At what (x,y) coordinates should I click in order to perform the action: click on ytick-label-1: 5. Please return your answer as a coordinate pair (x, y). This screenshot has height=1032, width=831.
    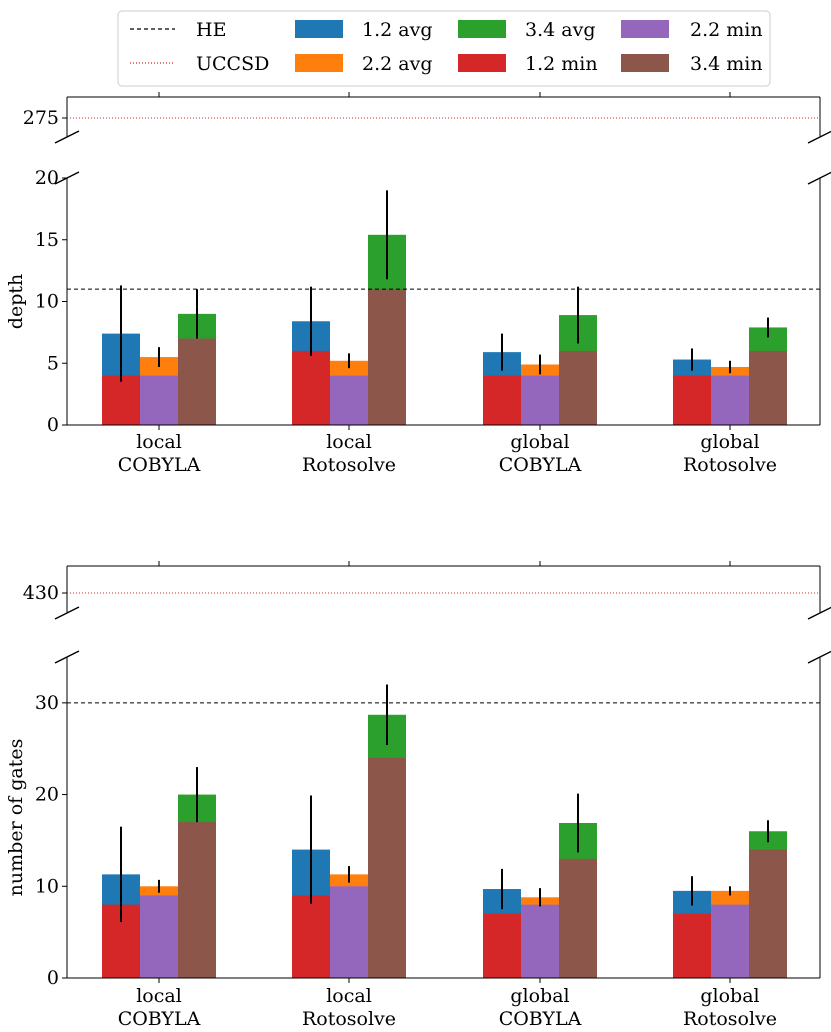
    Looking at the image, I should click on (53, 363).